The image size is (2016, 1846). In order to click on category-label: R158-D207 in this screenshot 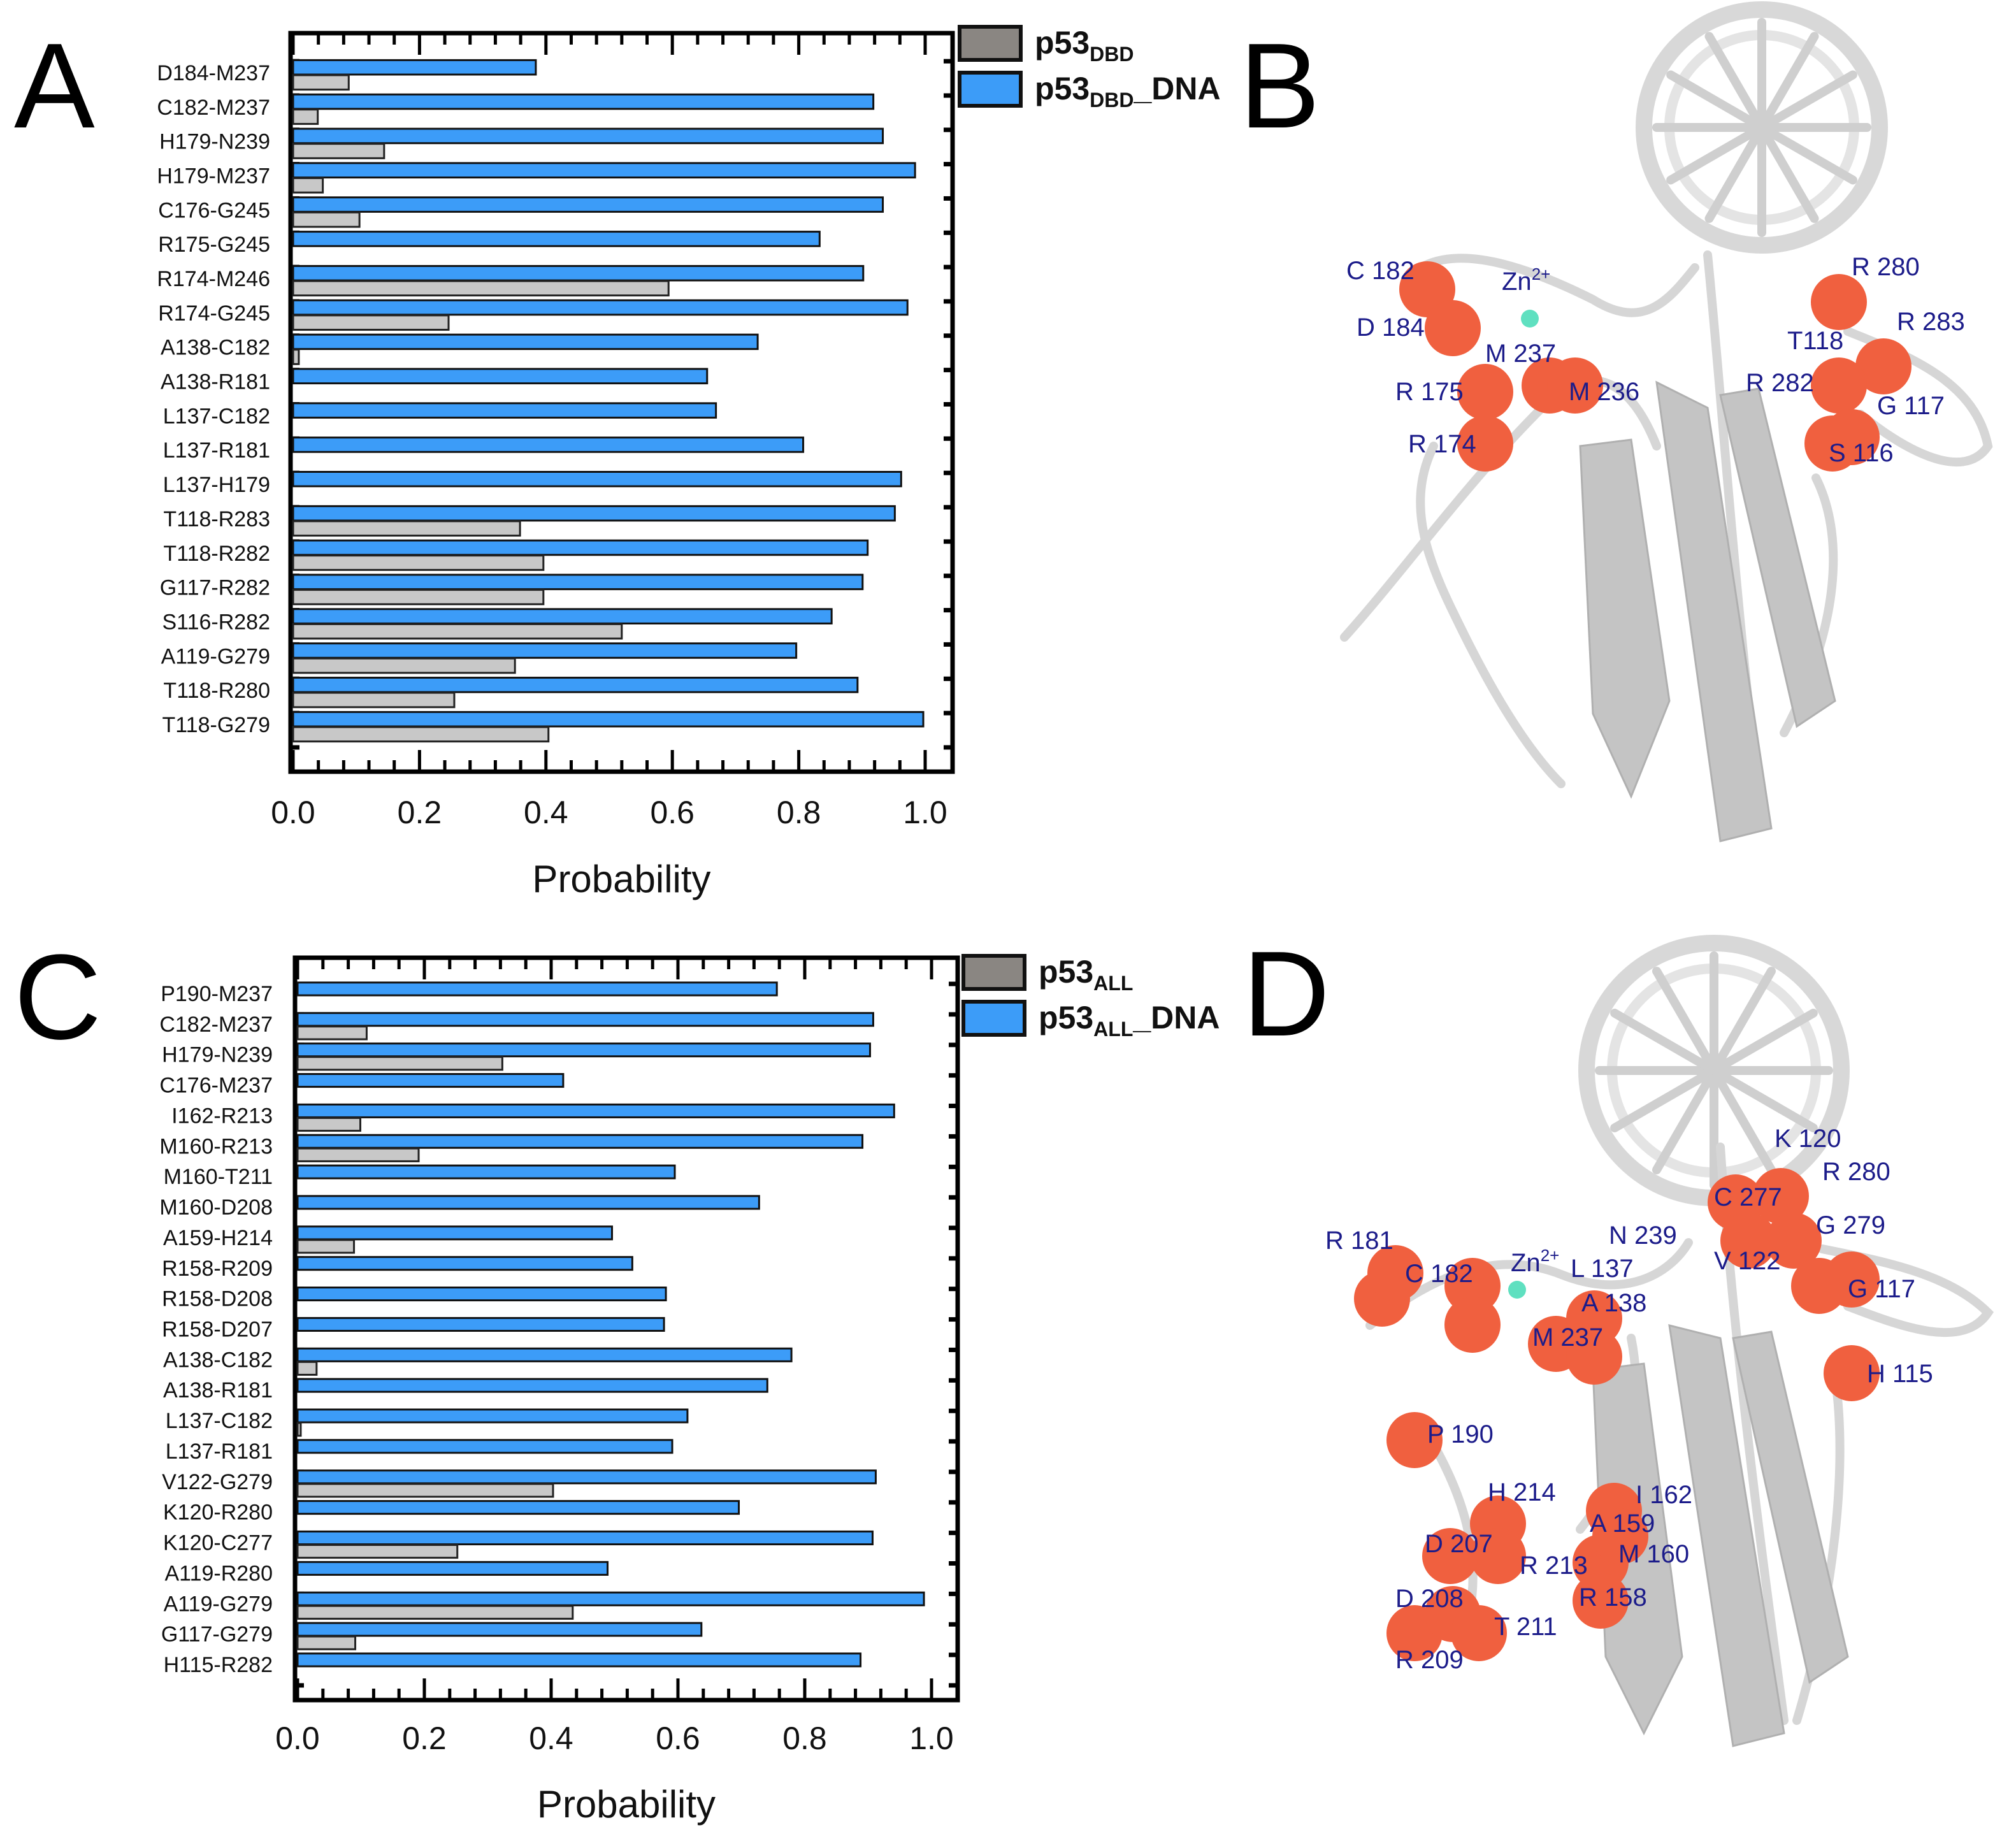, I will do `click(217, 1329)`.